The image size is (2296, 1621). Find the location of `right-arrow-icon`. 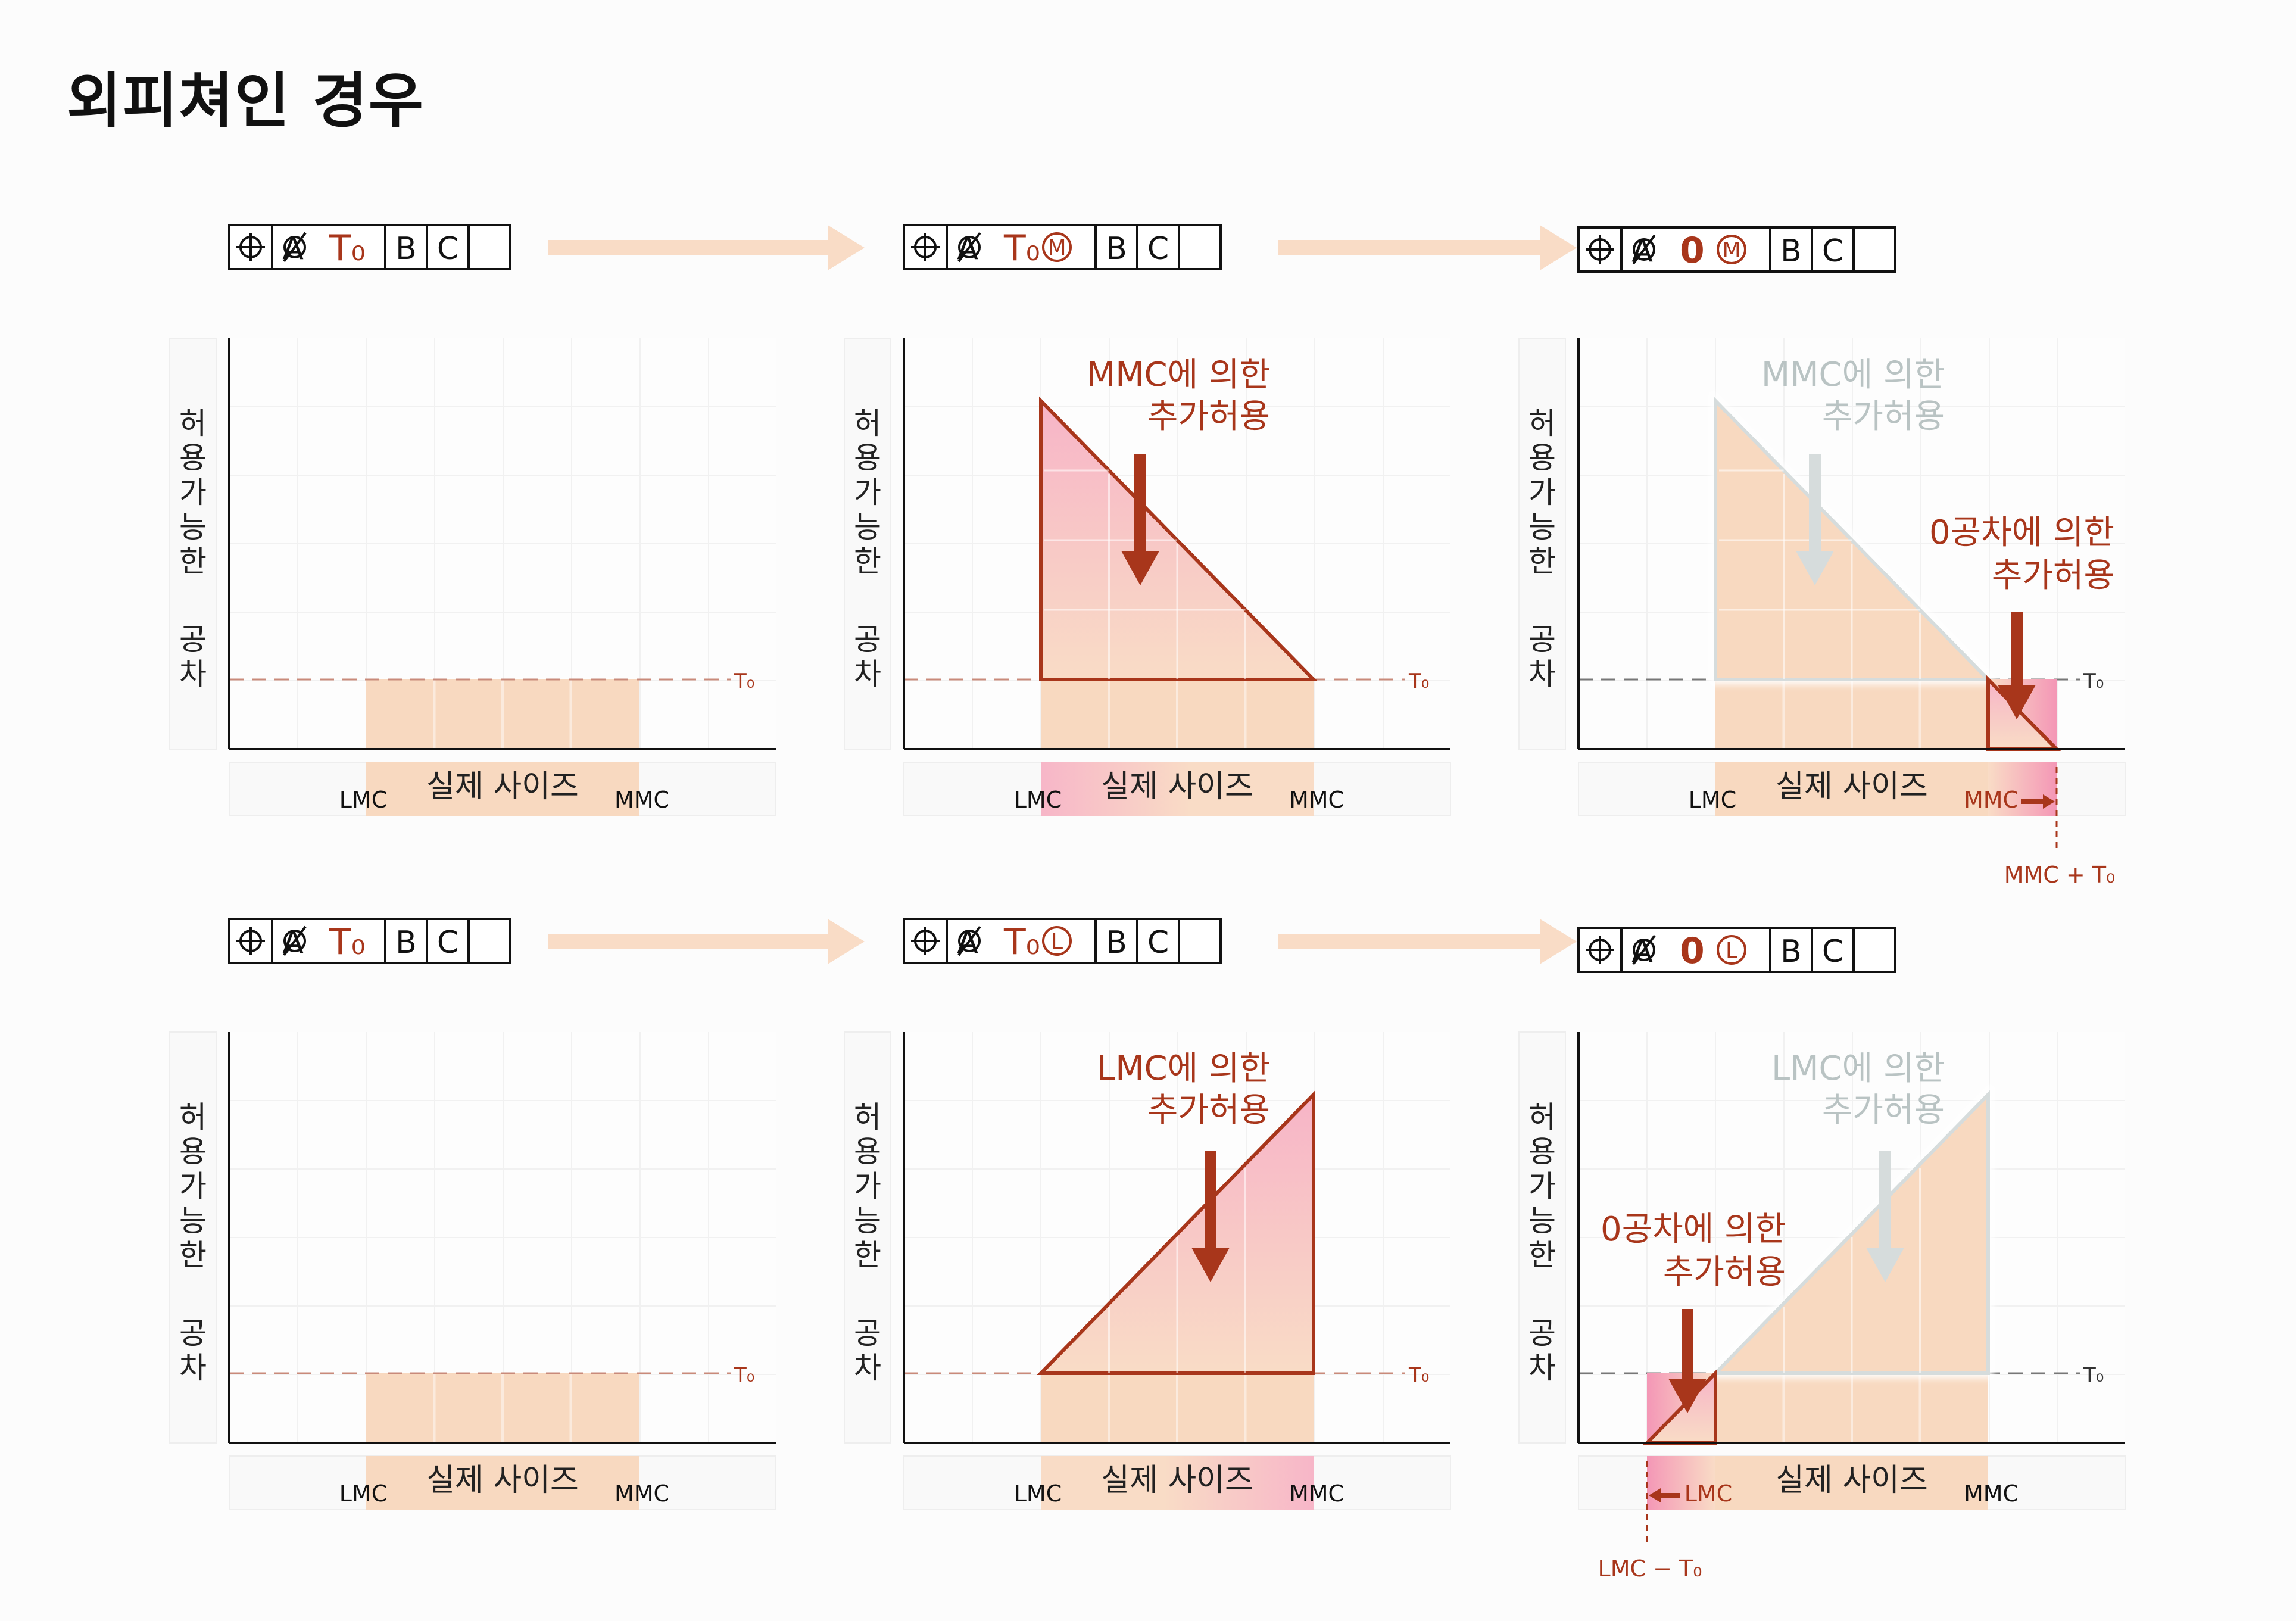

right-arrow-icon is located at coordinates (2038, 801).